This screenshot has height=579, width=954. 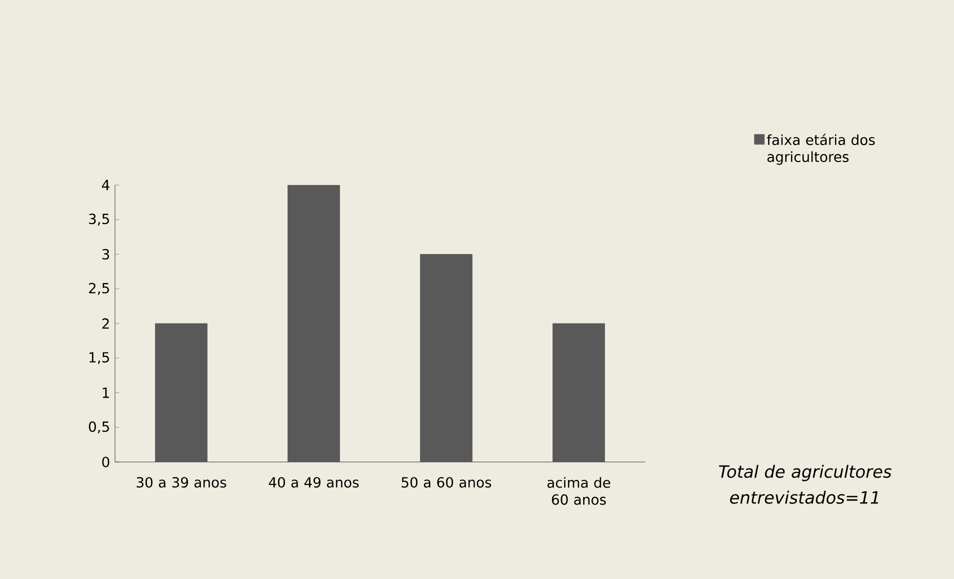 I want to click on y-tick-label: 0, so click(x=106, y=462).